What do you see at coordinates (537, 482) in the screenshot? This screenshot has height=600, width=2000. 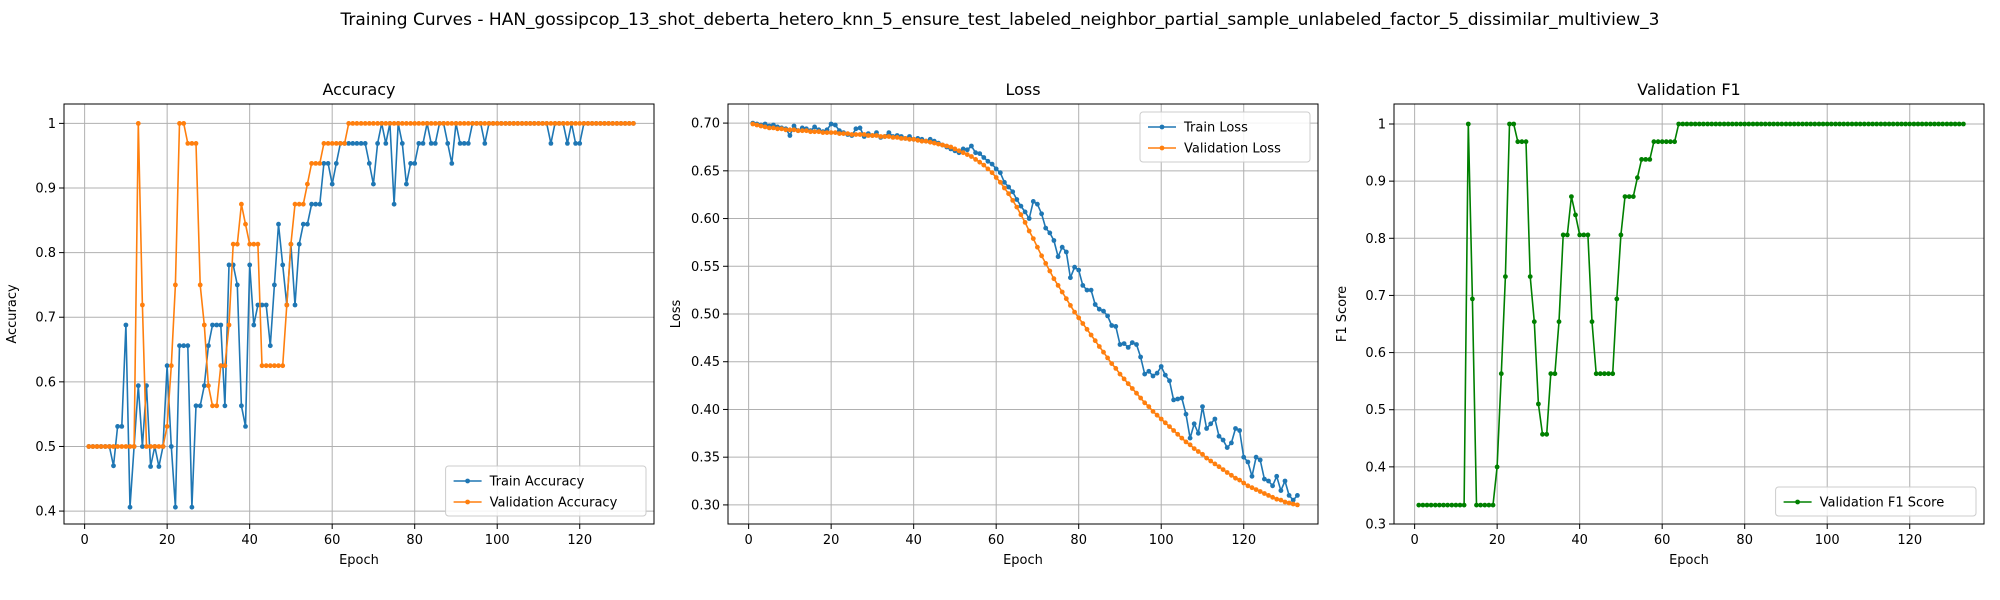 I see `accuracy-legend-label-0: Train Accuracy` at bounding box center [537, 482].